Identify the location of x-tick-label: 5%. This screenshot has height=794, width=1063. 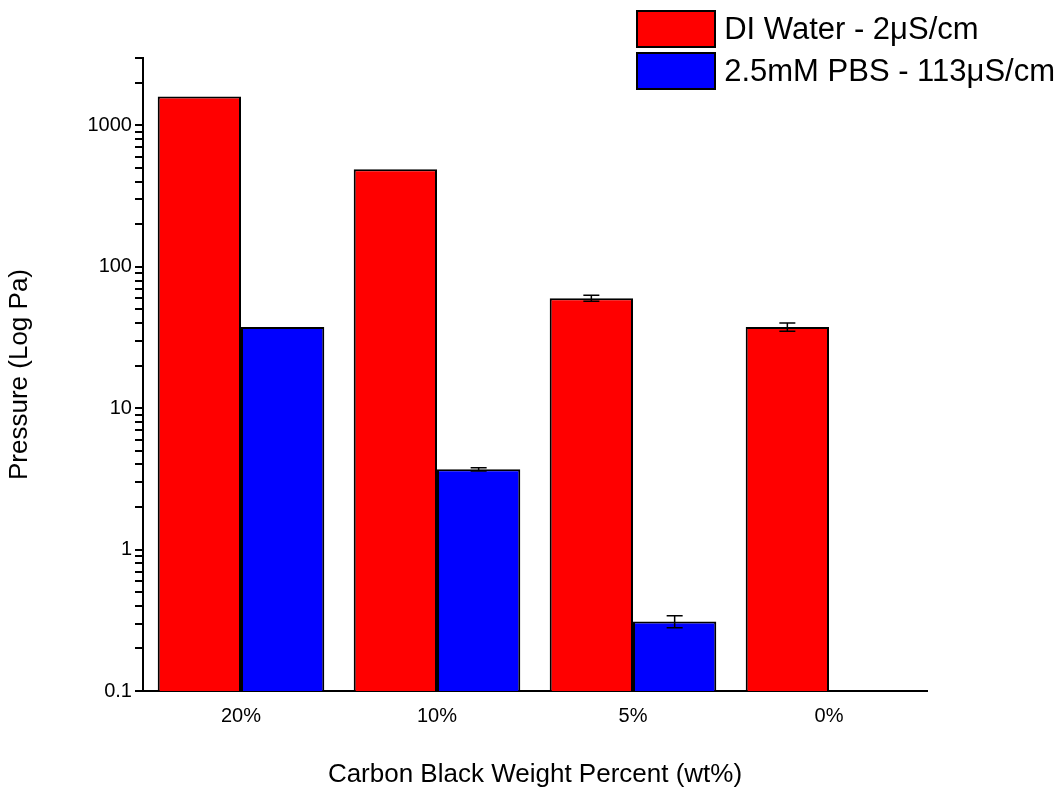
(633, 714).